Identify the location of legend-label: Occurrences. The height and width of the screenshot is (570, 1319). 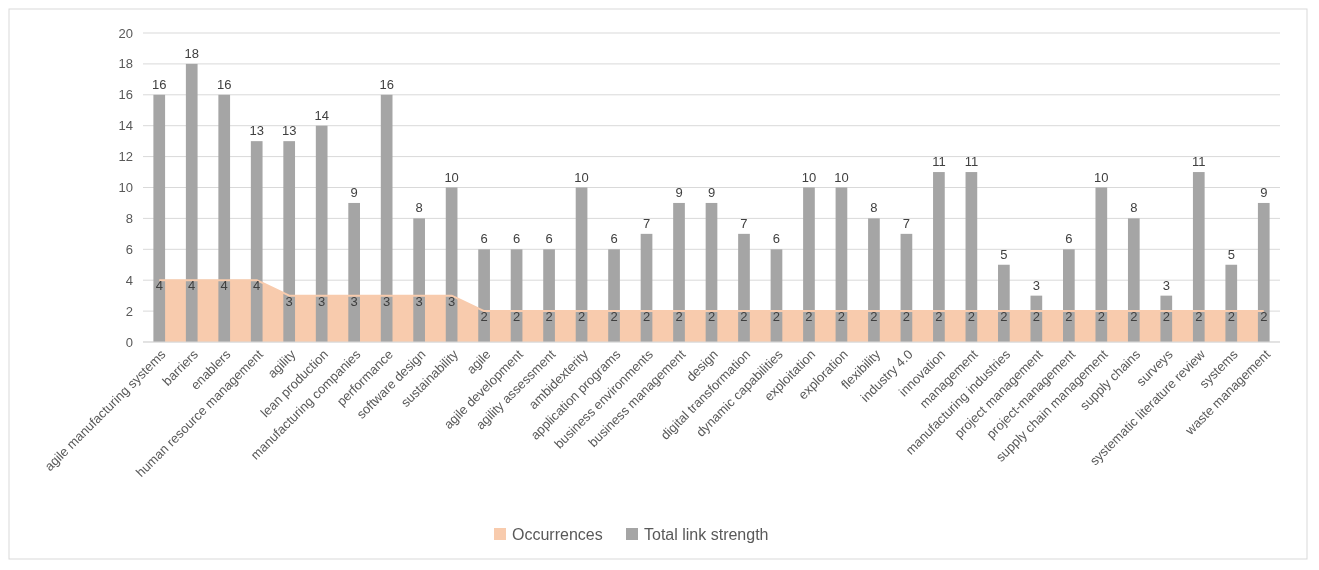
(557, 534).